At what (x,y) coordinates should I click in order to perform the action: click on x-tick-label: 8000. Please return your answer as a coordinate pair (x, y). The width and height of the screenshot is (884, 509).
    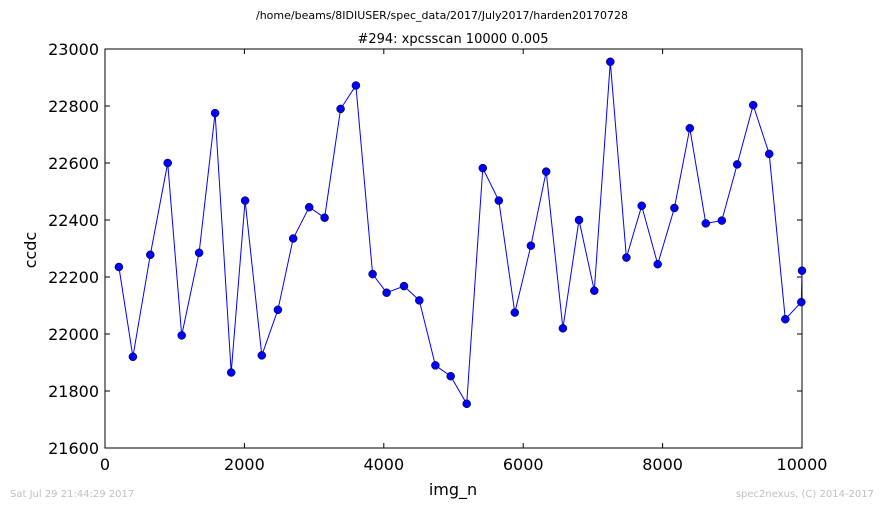
    Looking at the image, I should click on (662, 464).